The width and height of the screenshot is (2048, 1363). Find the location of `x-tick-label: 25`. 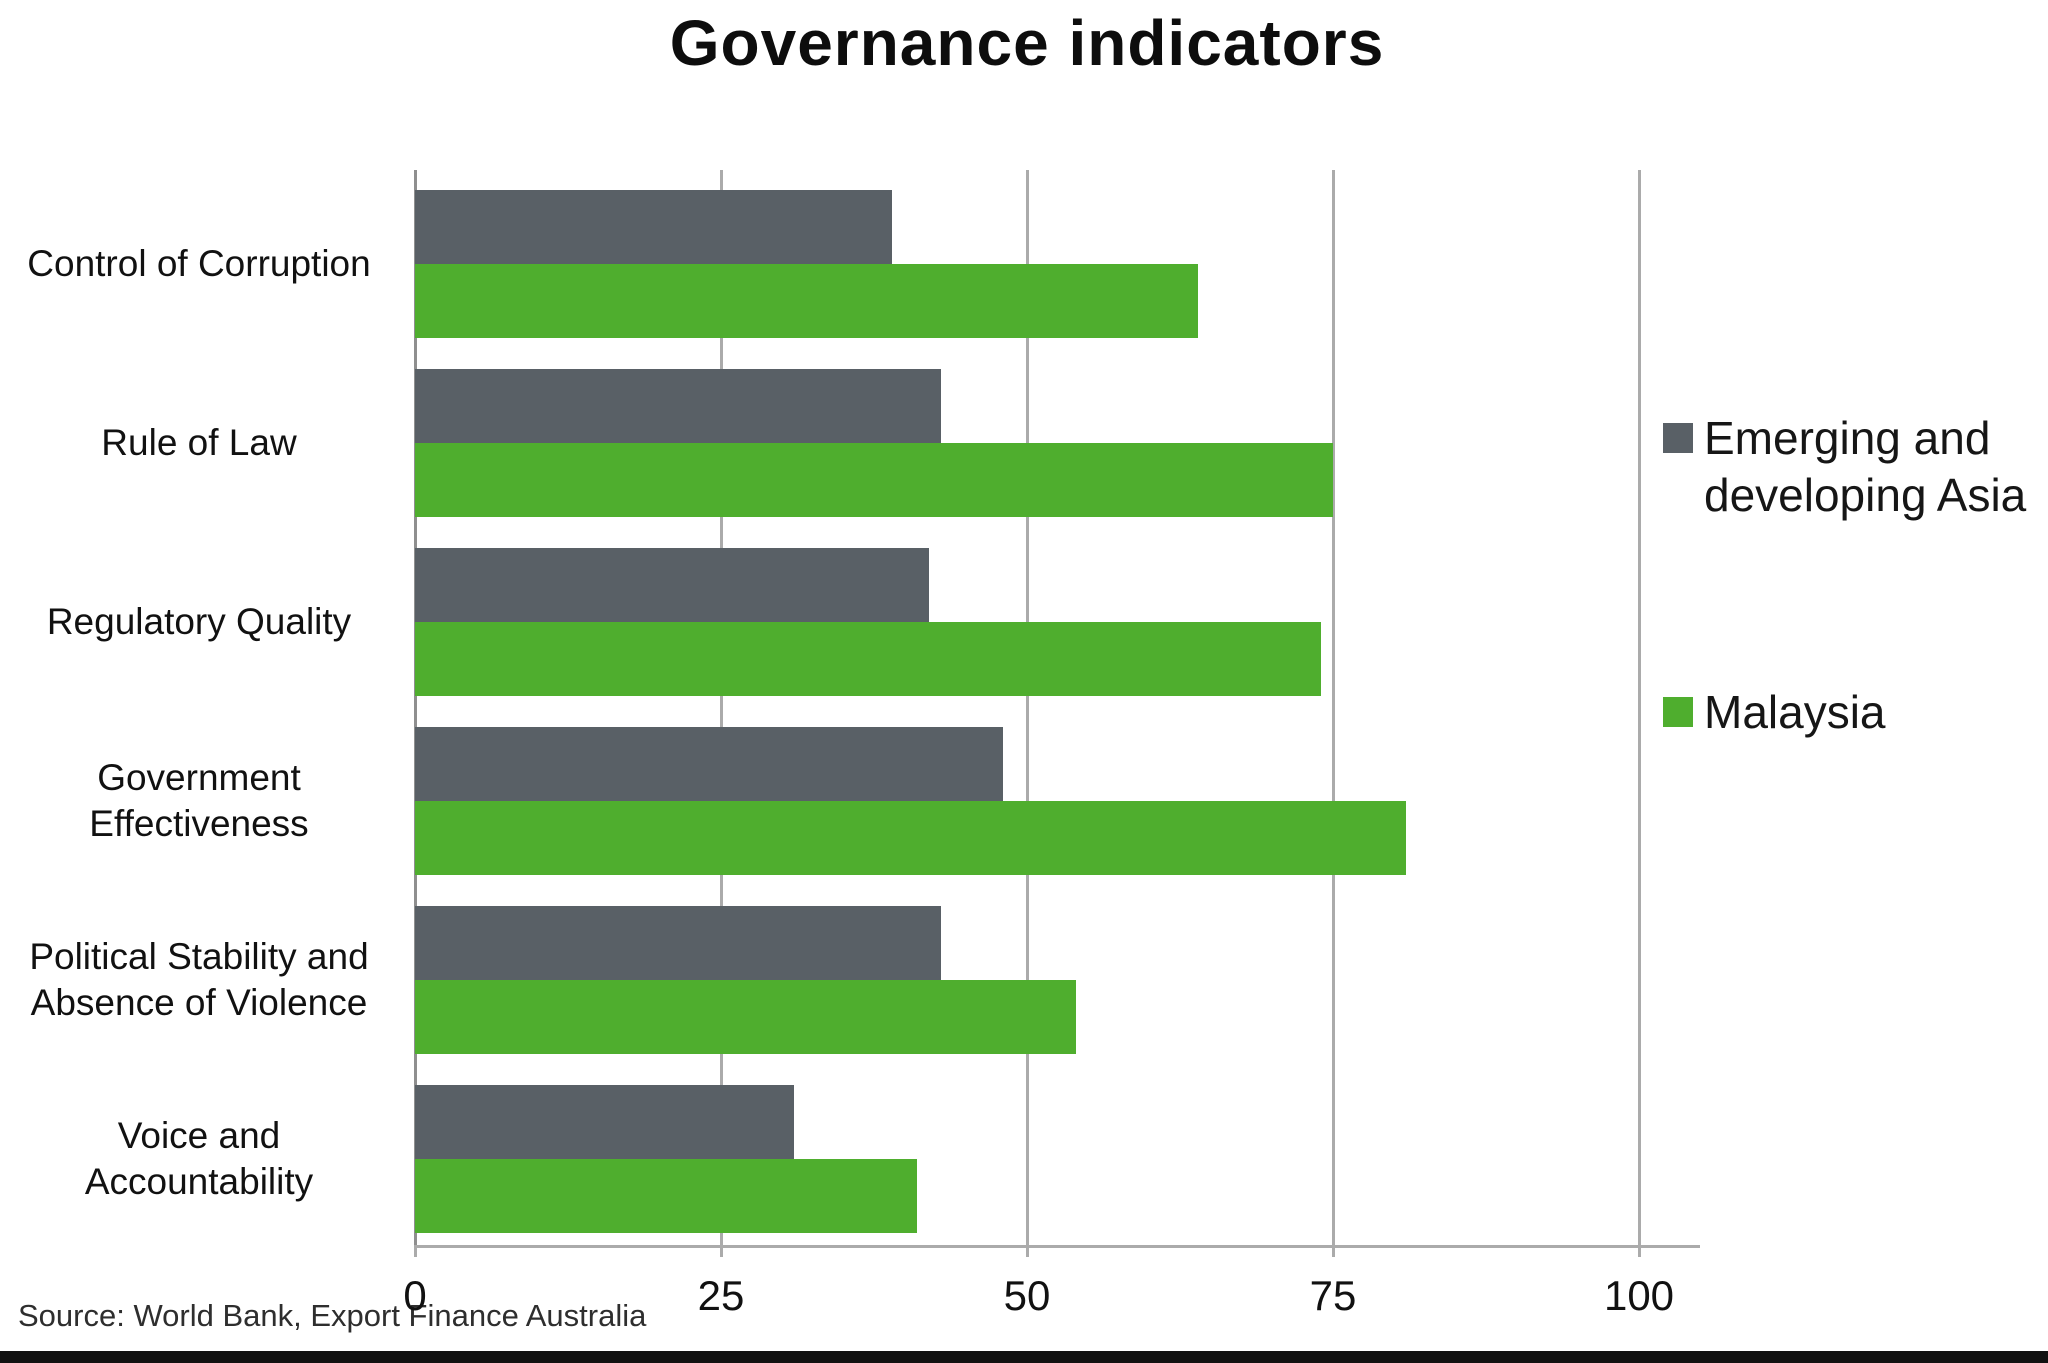

x-tick-label: 25 is located at coordinates (721, 1295).